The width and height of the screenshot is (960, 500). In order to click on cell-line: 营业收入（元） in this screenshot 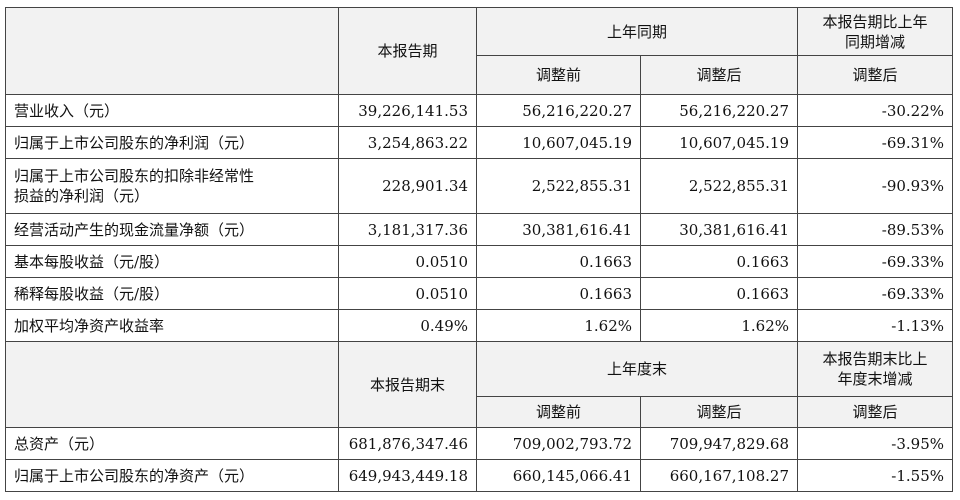, I will do `click(67, 110)`.